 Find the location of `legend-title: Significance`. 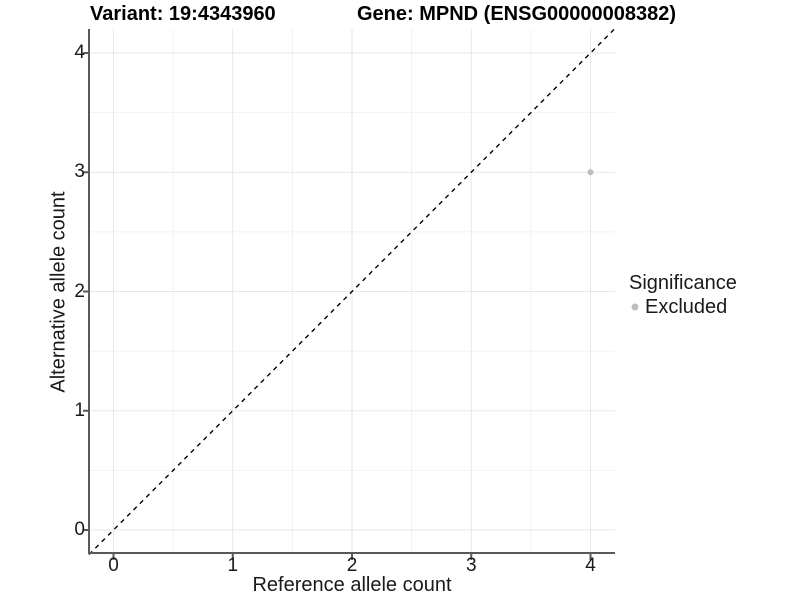

legend-title: Significance is located at coordinates (683, 283).